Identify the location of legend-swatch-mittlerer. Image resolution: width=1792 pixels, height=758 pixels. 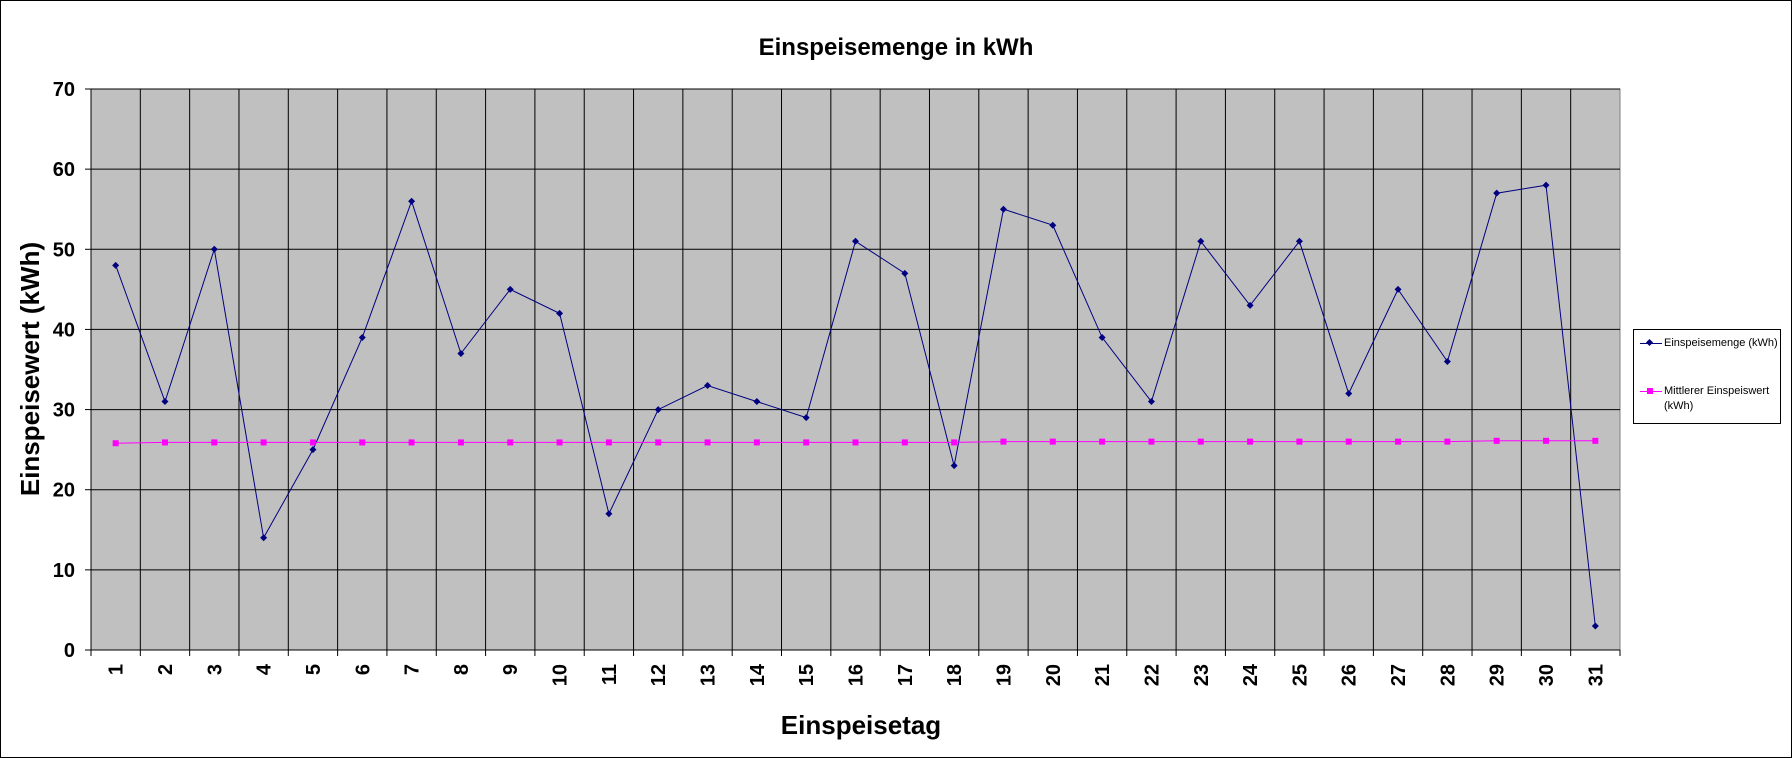
(1651, 391).